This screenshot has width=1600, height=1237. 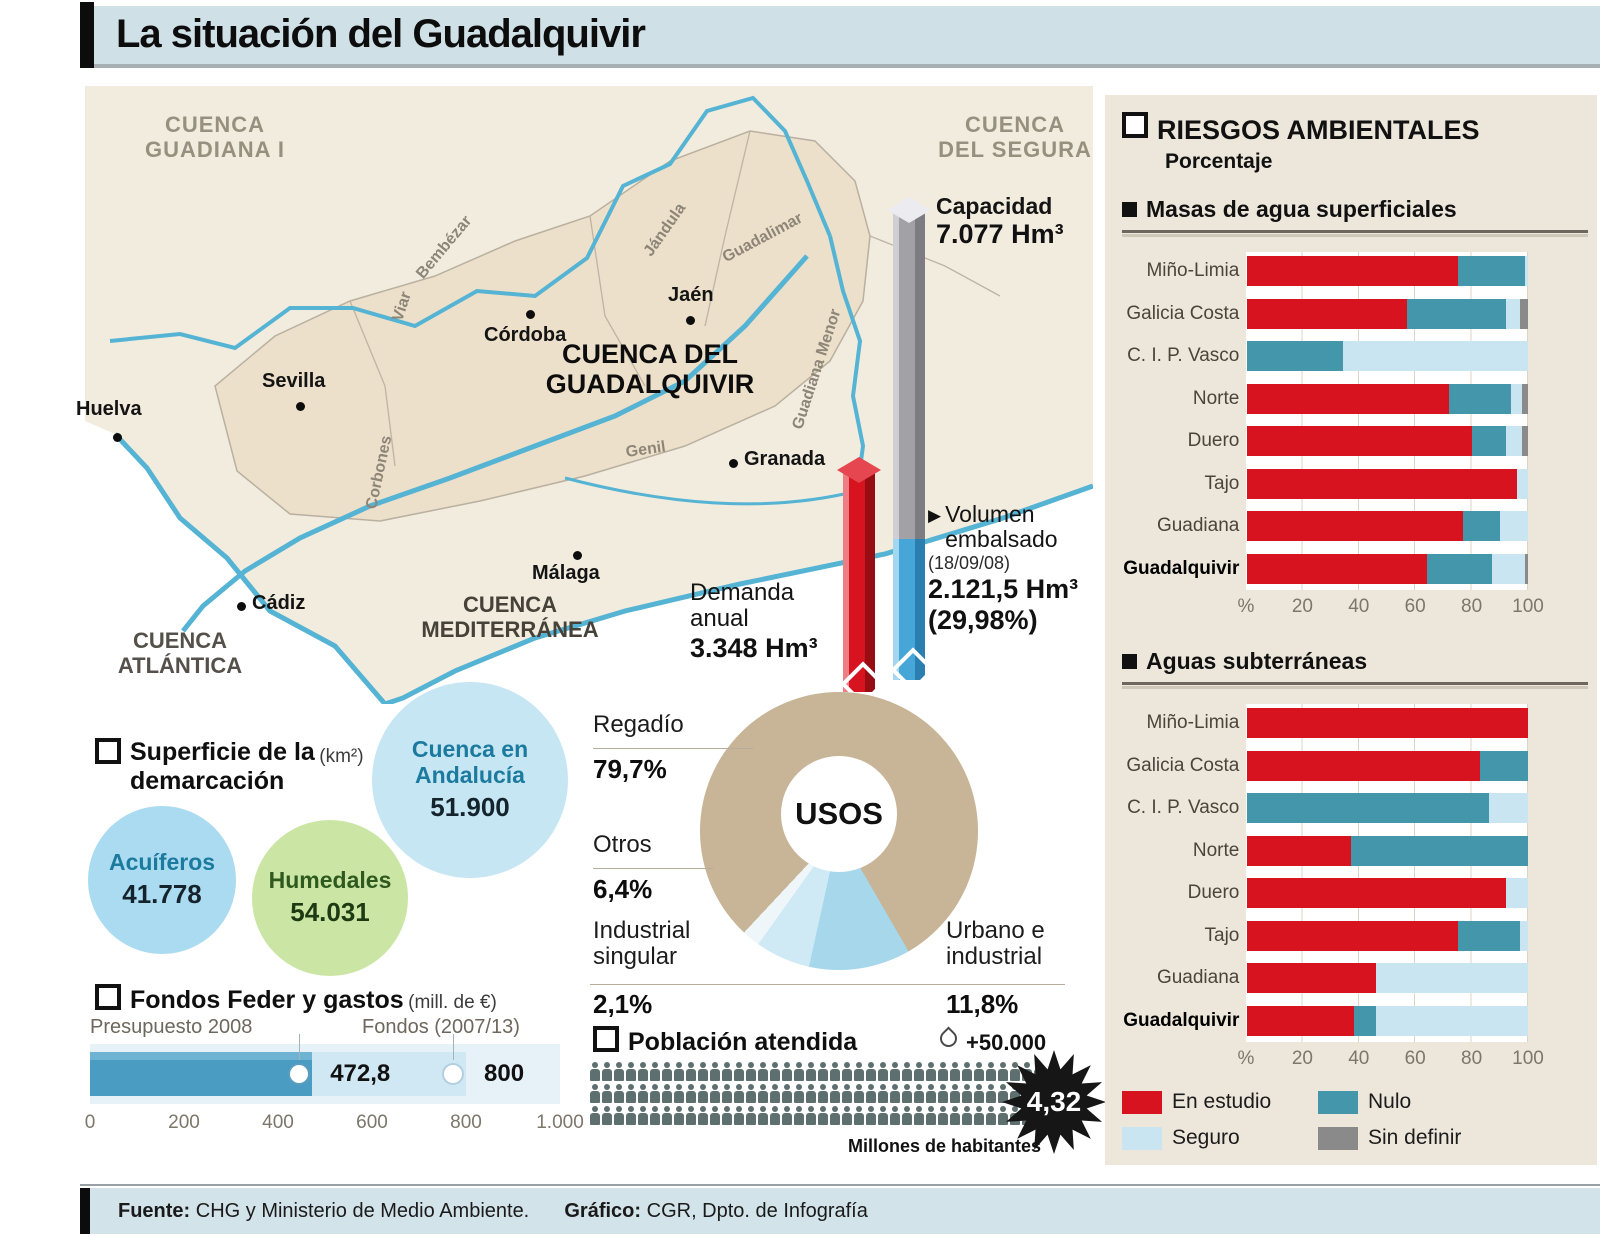 I want to click on uso-regadio-block: Regadío 79,7%, so click(x=673, y=748).